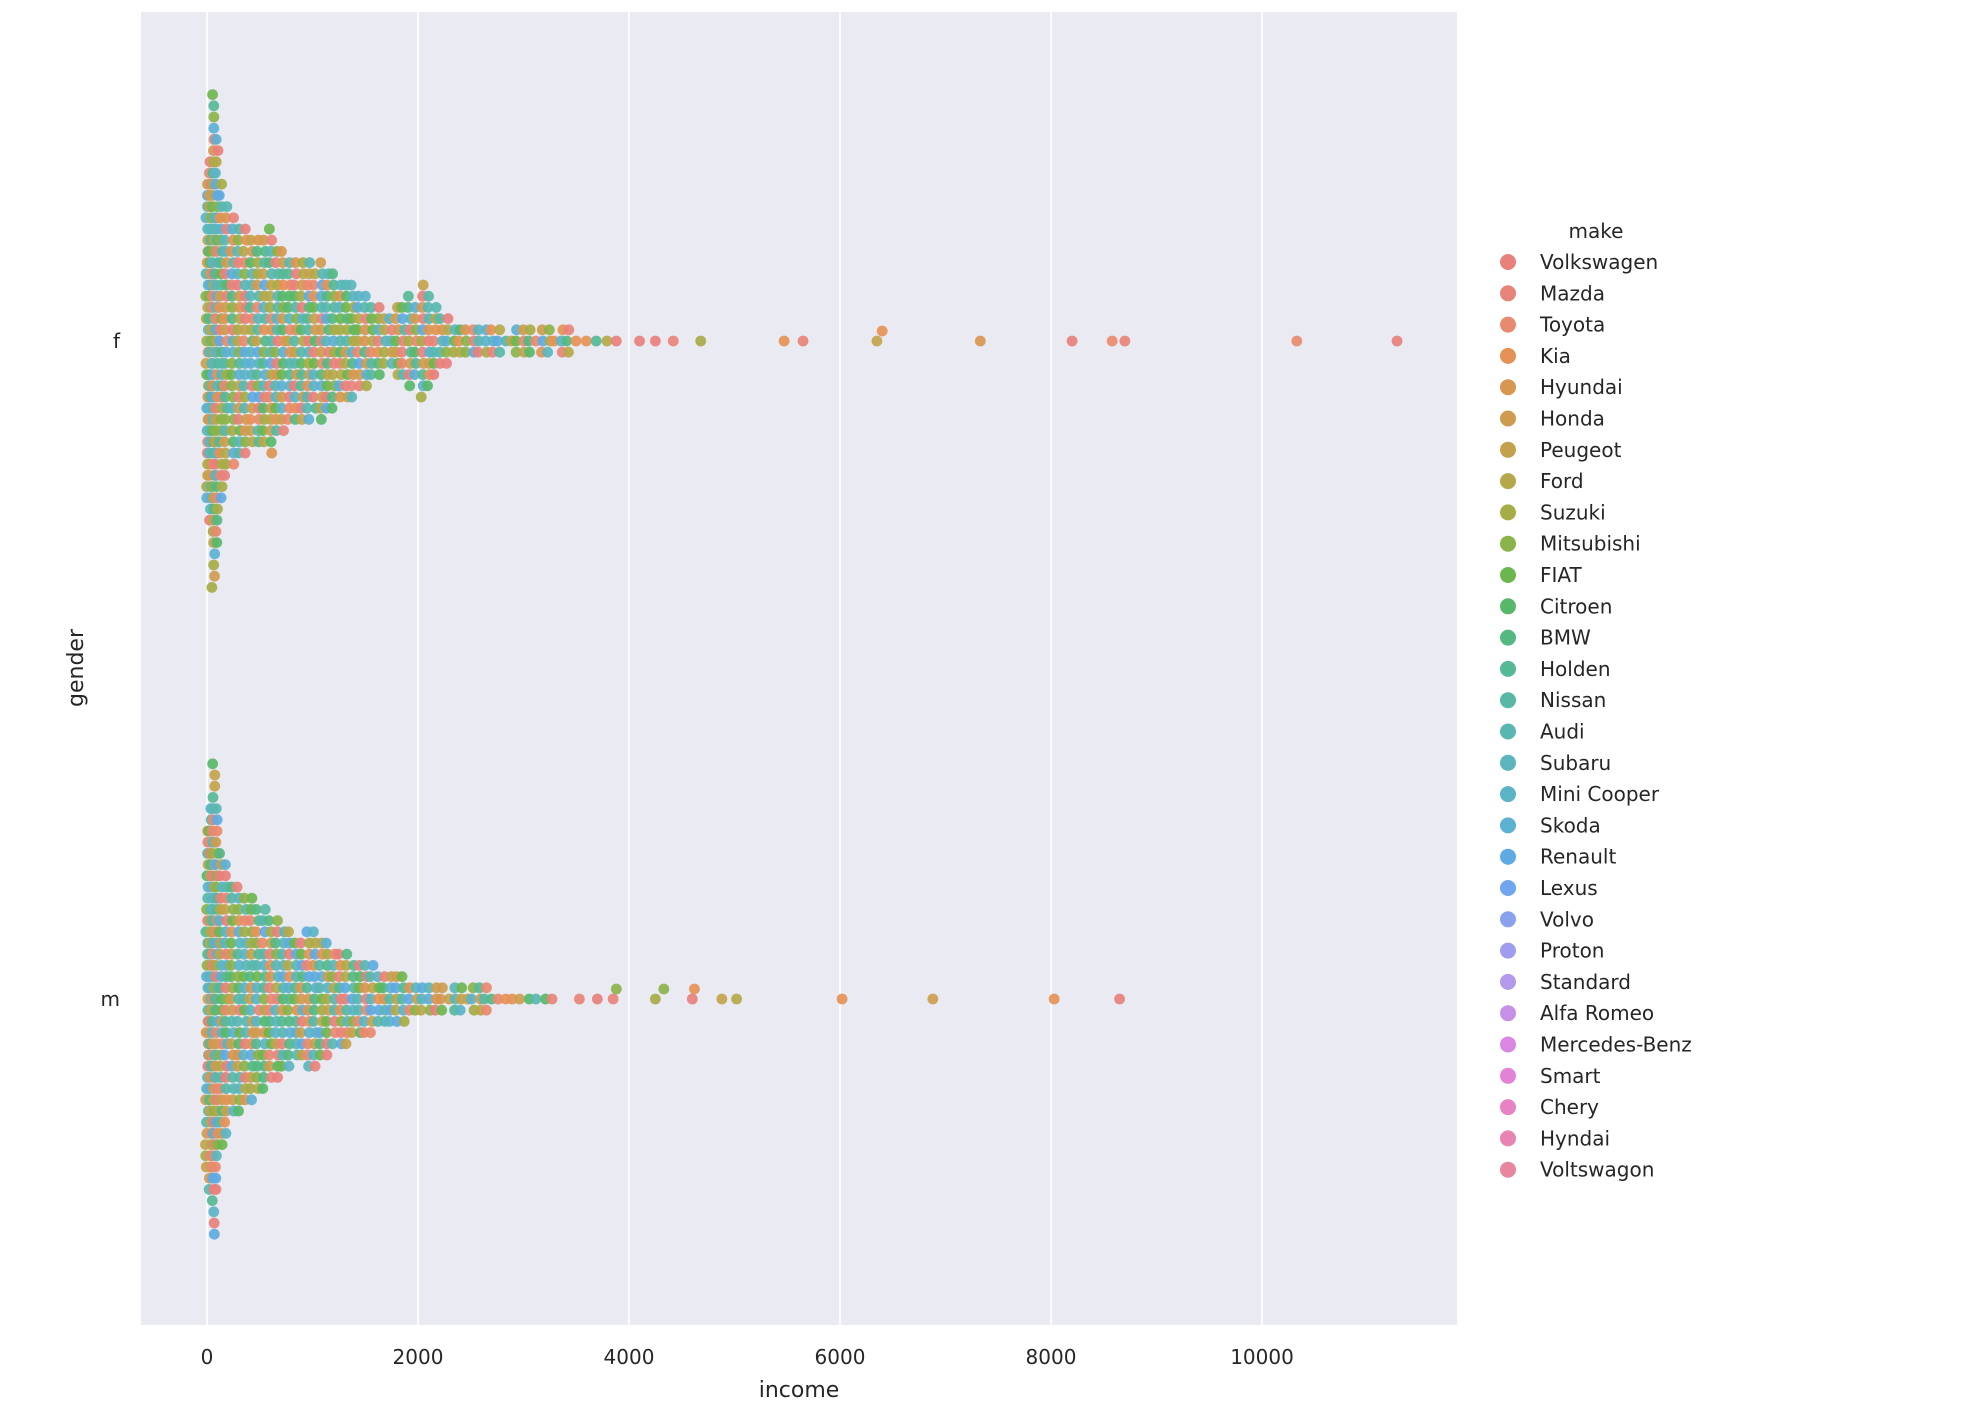  Describe the element at coordinates (117, 341) in the screenshot. I see `y-tick-label: f` at that location.